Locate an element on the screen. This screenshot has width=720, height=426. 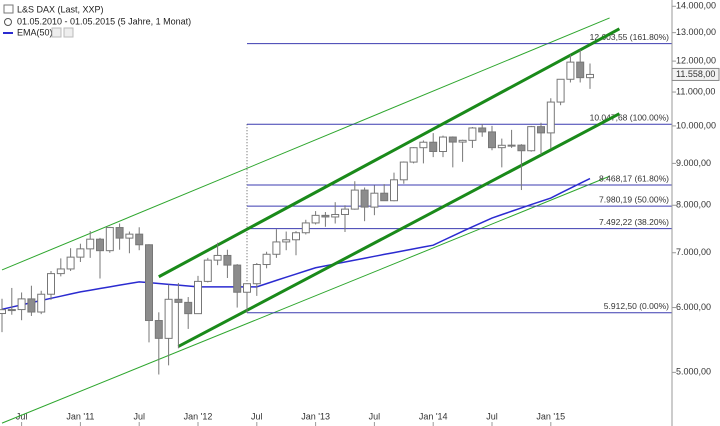
x-tick-label: Jan '11 is located at coordinates (80, 416).